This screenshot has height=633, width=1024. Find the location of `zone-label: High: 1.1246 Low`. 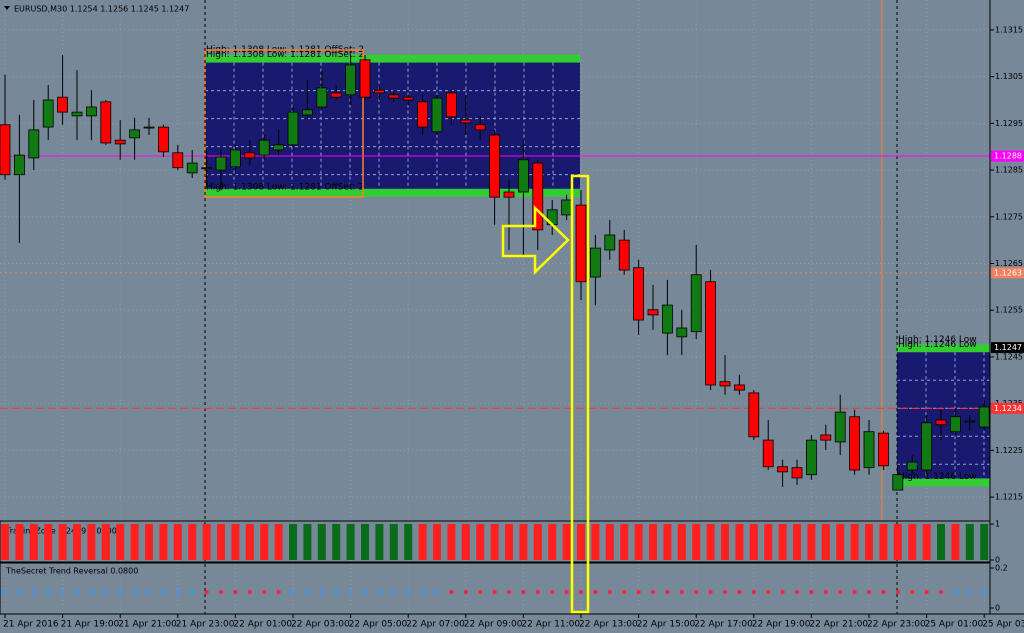

zone-label: High: 1.1246 Low is located at coordinates (937, 477).